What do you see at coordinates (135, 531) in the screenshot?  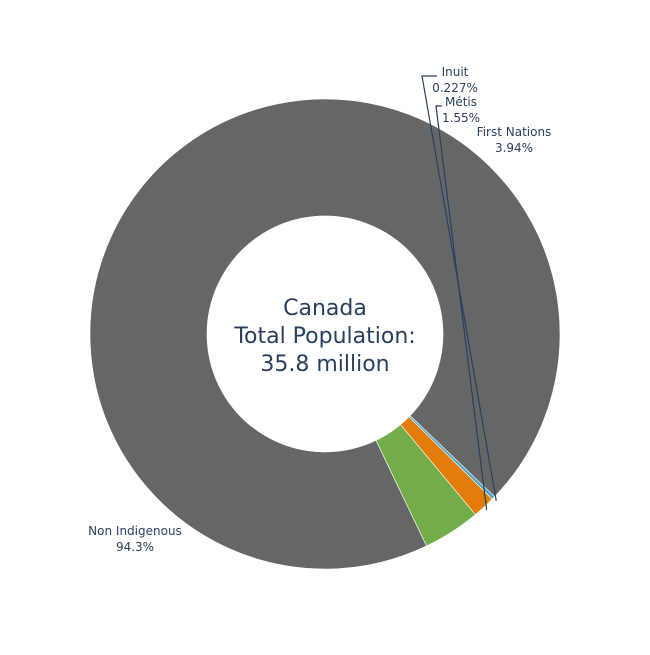 I see `slice-label-non-indigenous: Non Indigenous` at bounding box center [135, 531].